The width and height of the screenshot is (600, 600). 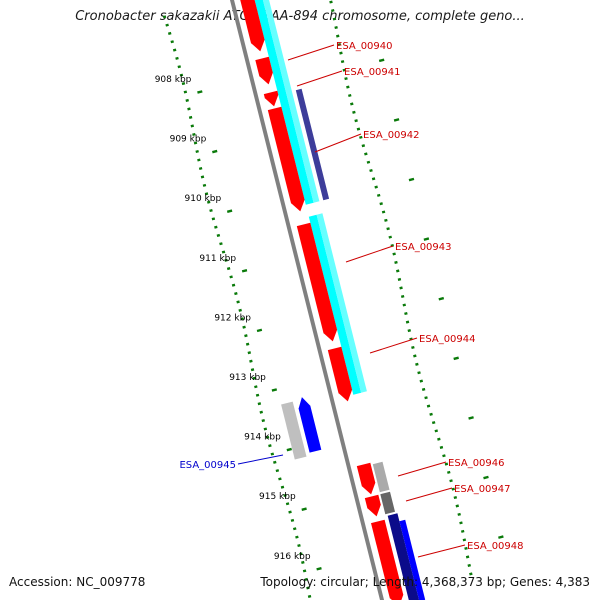 What do you see at coordinates (447, 339) in the screenshot?
I see `gene-label: ESA_00944` at bounding box center [447, 339].